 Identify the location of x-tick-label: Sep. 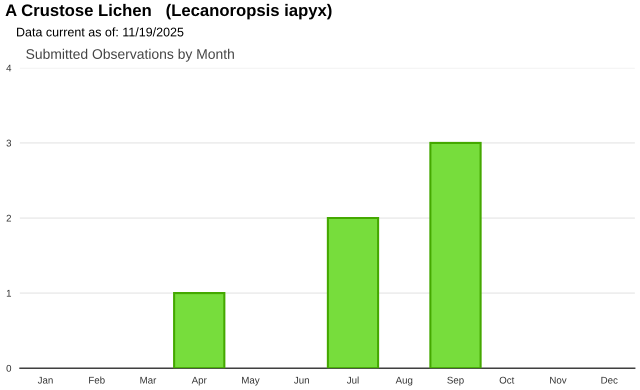
(455, 381).